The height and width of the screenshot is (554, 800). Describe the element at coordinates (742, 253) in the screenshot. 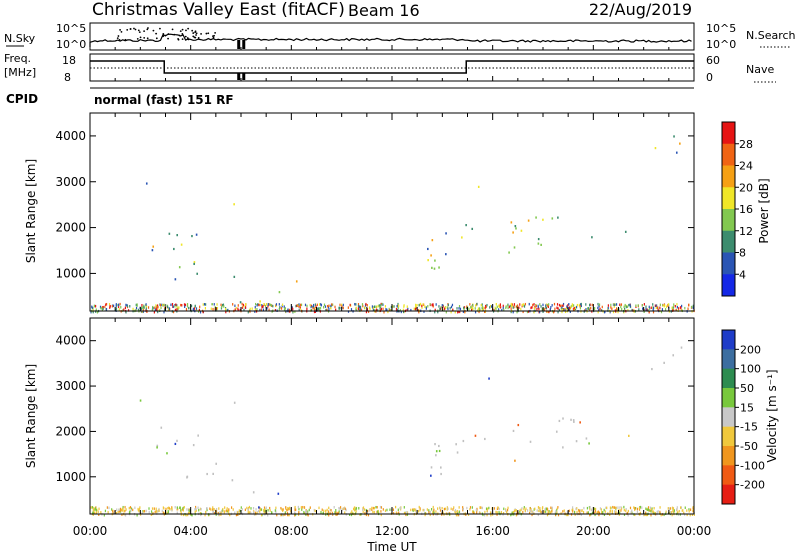

I see `colorbar-tick-label: 8` at that location.